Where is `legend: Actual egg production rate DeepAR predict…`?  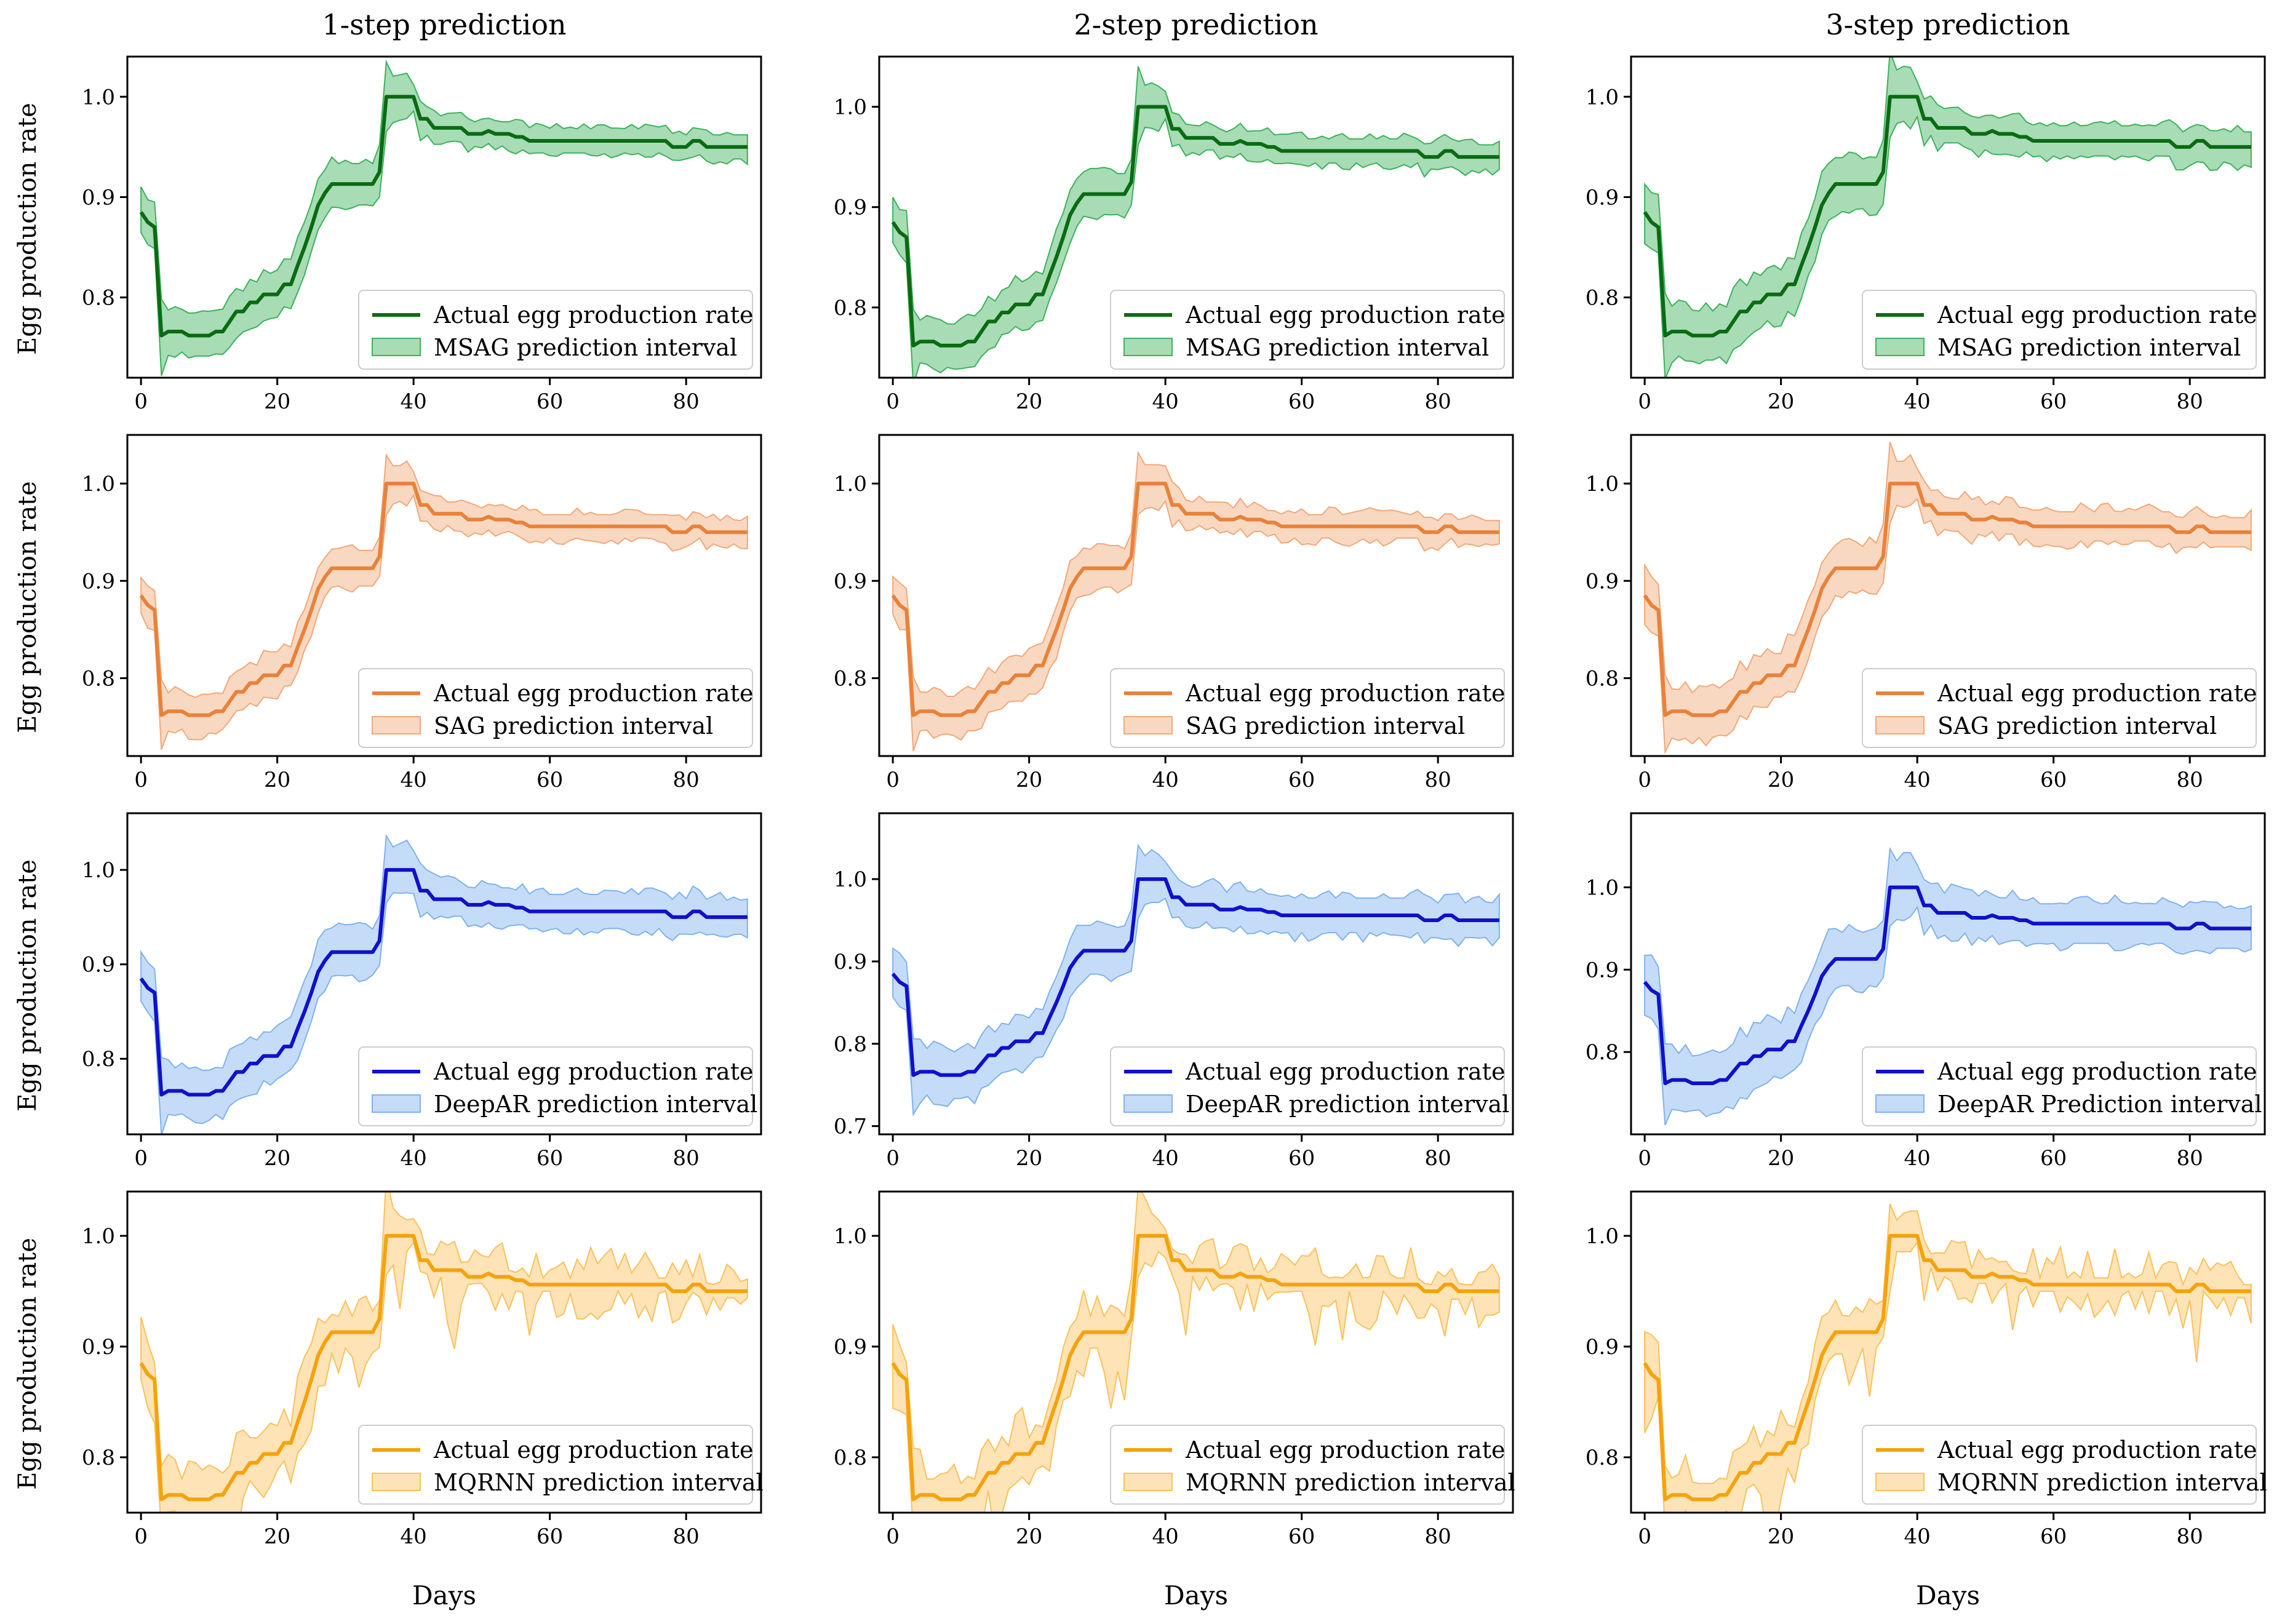 legend: Actual egg production rate DeepAR predict… is located at coordinates (557, 1086).